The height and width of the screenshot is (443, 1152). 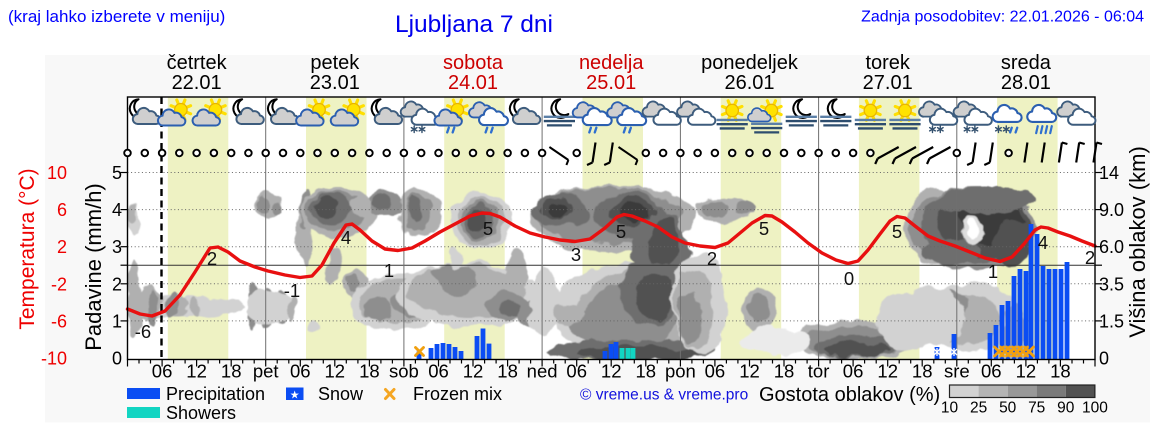 What do you see at coordinates (215, 394) in the screenshot?
I see `svg-text: Precipitation` at bounding box center [215, 394].